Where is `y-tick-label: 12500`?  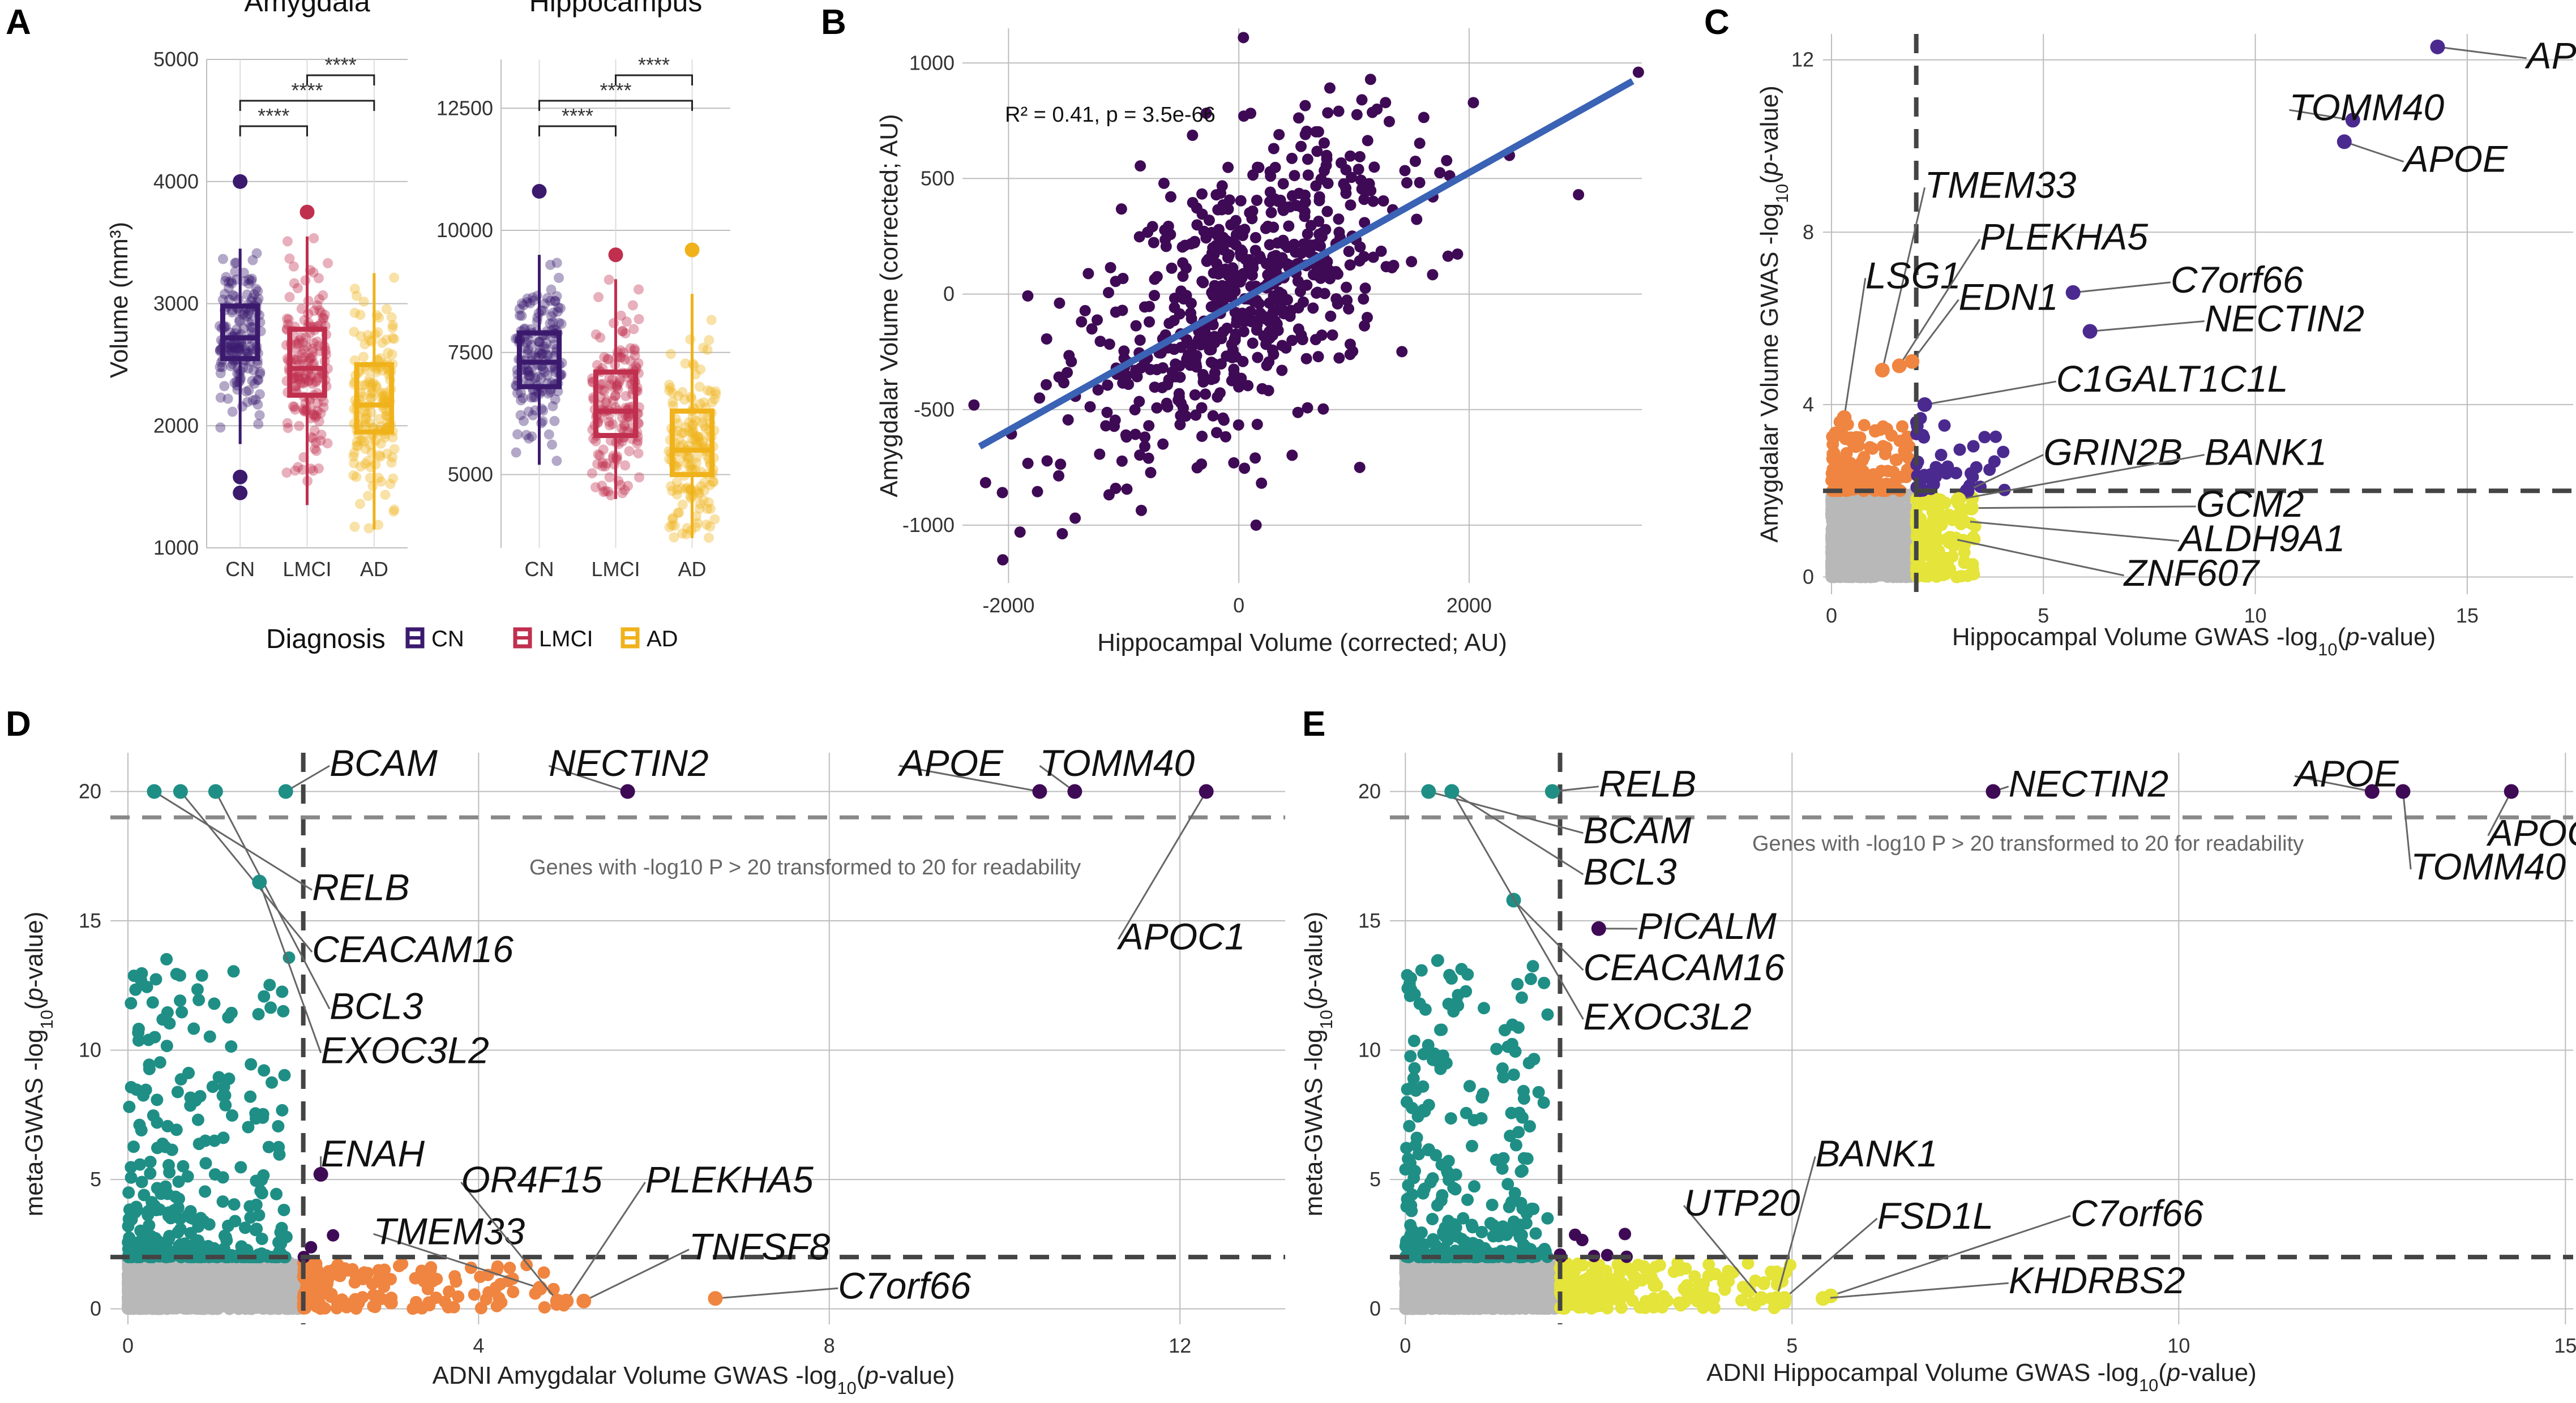 y-tick-label: 12500 is located at coordinates (465, 107).